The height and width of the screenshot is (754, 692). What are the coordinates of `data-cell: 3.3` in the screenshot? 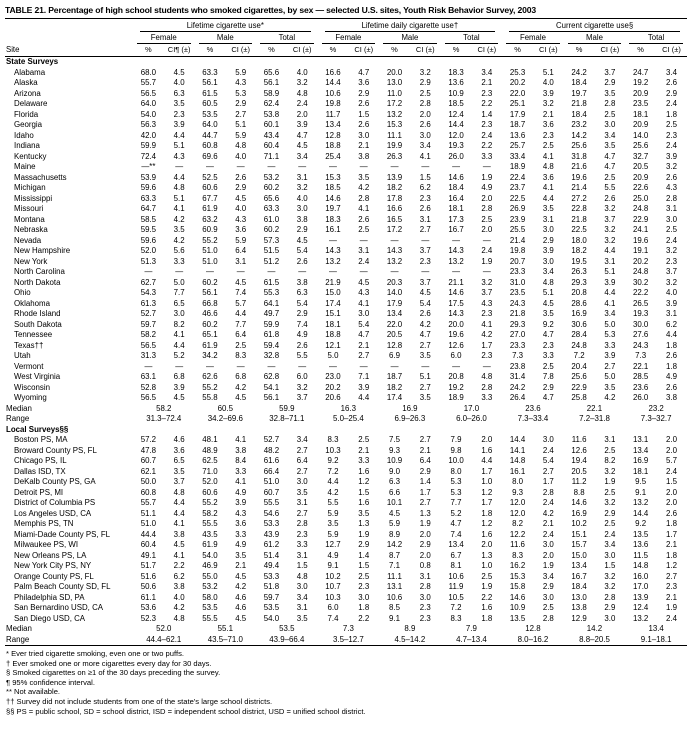 It's located at (241, 534).